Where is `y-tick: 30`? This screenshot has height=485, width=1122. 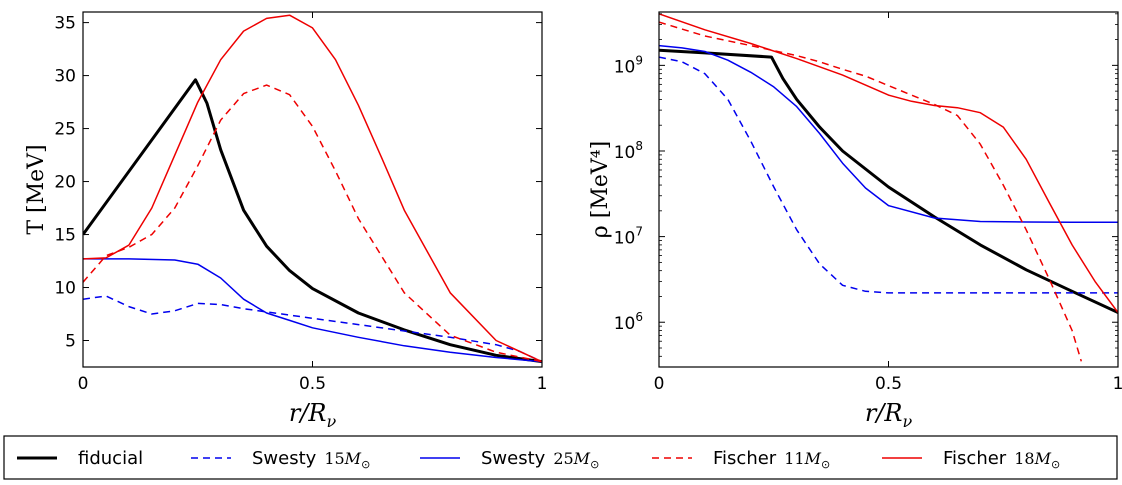 y-tick: 30 is located at coordinates (298, 77).